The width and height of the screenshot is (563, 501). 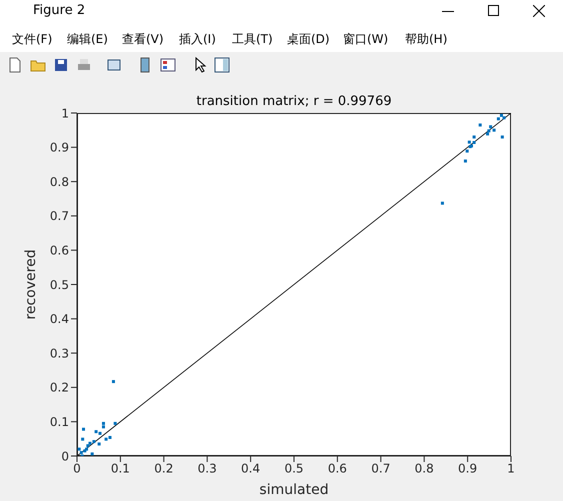 What do you see at coordinates (30, 284) in the screenshot?
I see `y-axis-title: recovered` at bounding box center [30, 284].